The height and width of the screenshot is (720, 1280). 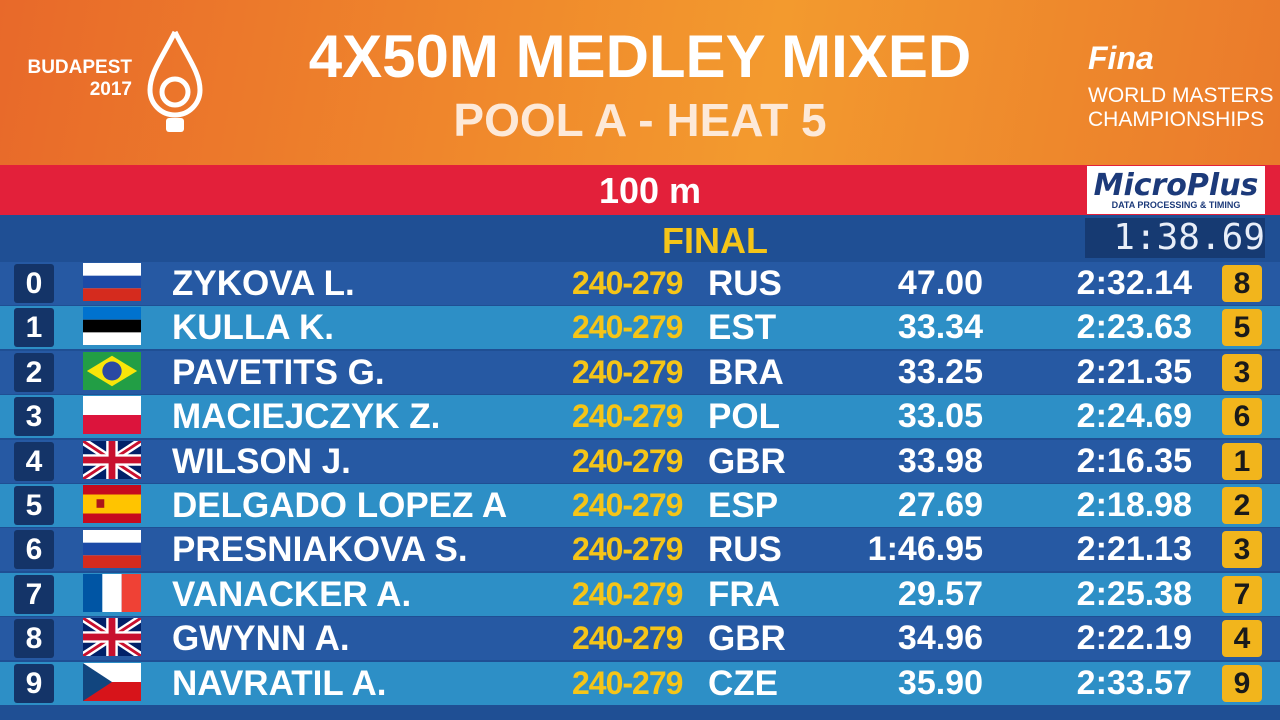 What do you see at coordinates (744, 417) in the screenshot?
I see `country: POL` at bounding box center [744, 417].